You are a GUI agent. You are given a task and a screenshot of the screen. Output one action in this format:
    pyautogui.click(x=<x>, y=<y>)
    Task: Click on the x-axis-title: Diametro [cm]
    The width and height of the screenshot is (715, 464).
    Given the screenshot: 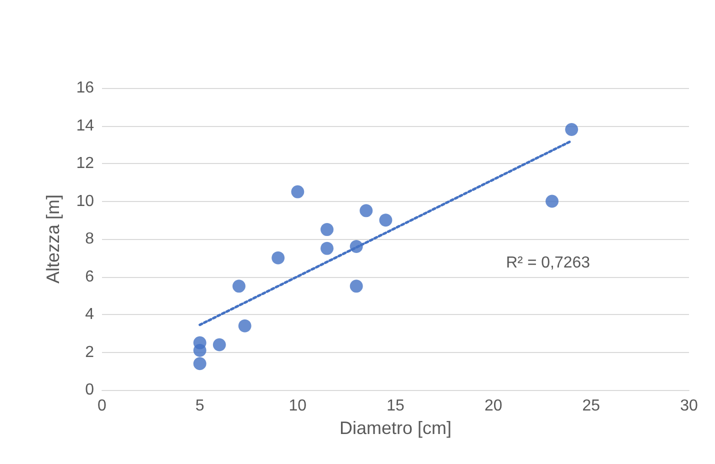 What is the action you would take?
    pyautogui.click(x=395, y=428)
    